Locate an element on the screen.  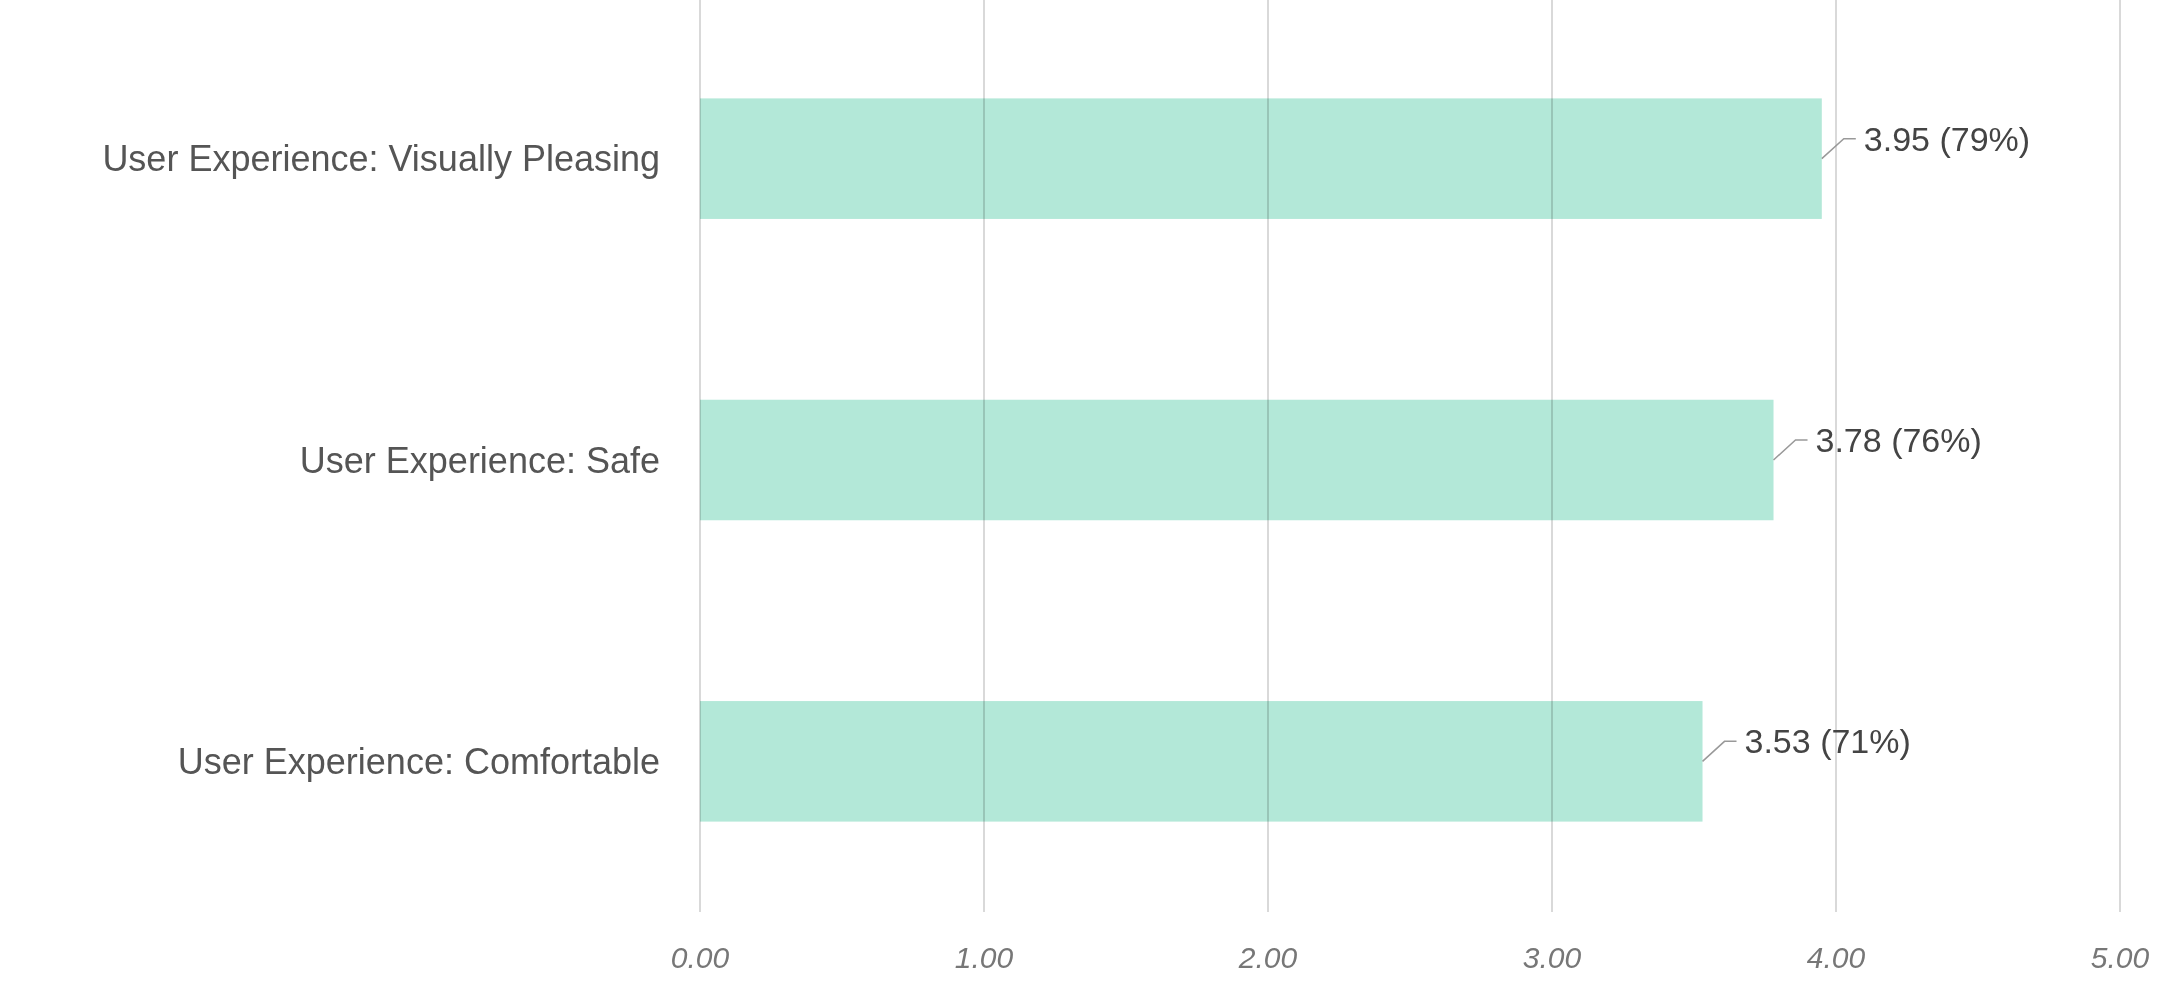
x-tick-label: 2.00 is located at coordinates (1267, 957).